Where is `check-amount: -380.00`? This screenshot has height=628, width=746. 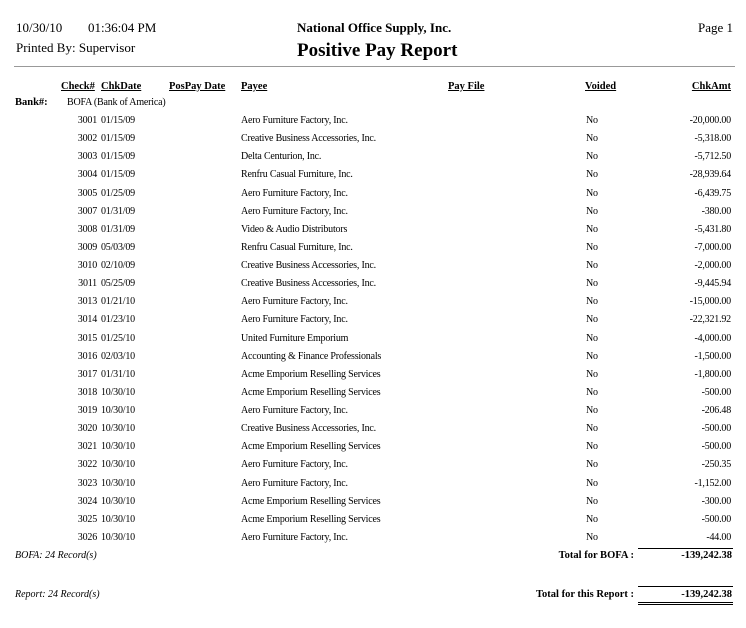 check-amount: -380.00 is located at coordinates (716, 211).